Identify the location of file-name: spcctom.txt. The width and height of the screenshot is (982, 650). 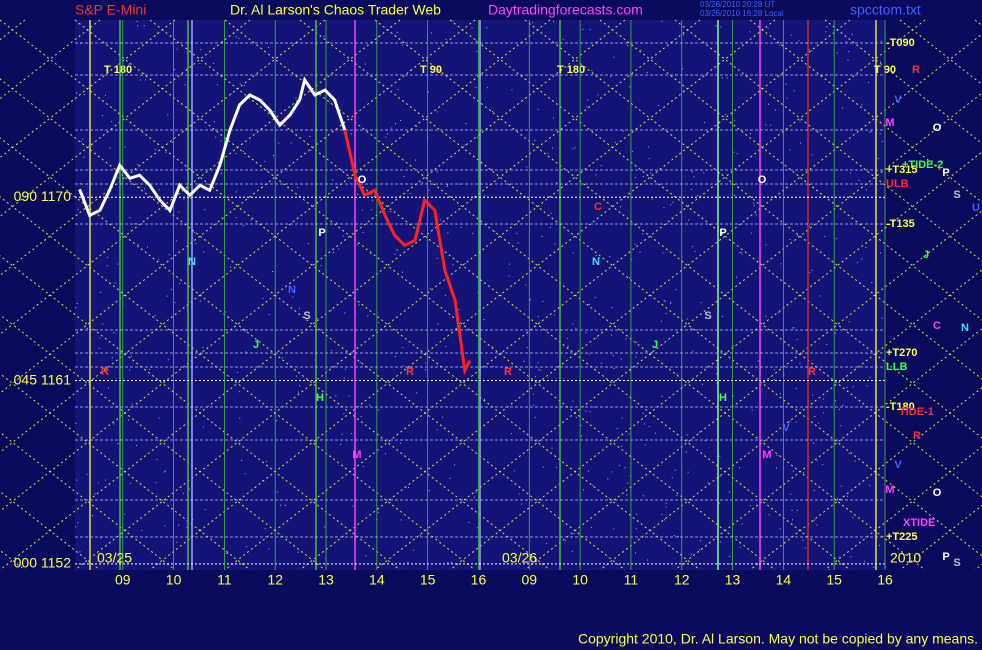
(885, 10).